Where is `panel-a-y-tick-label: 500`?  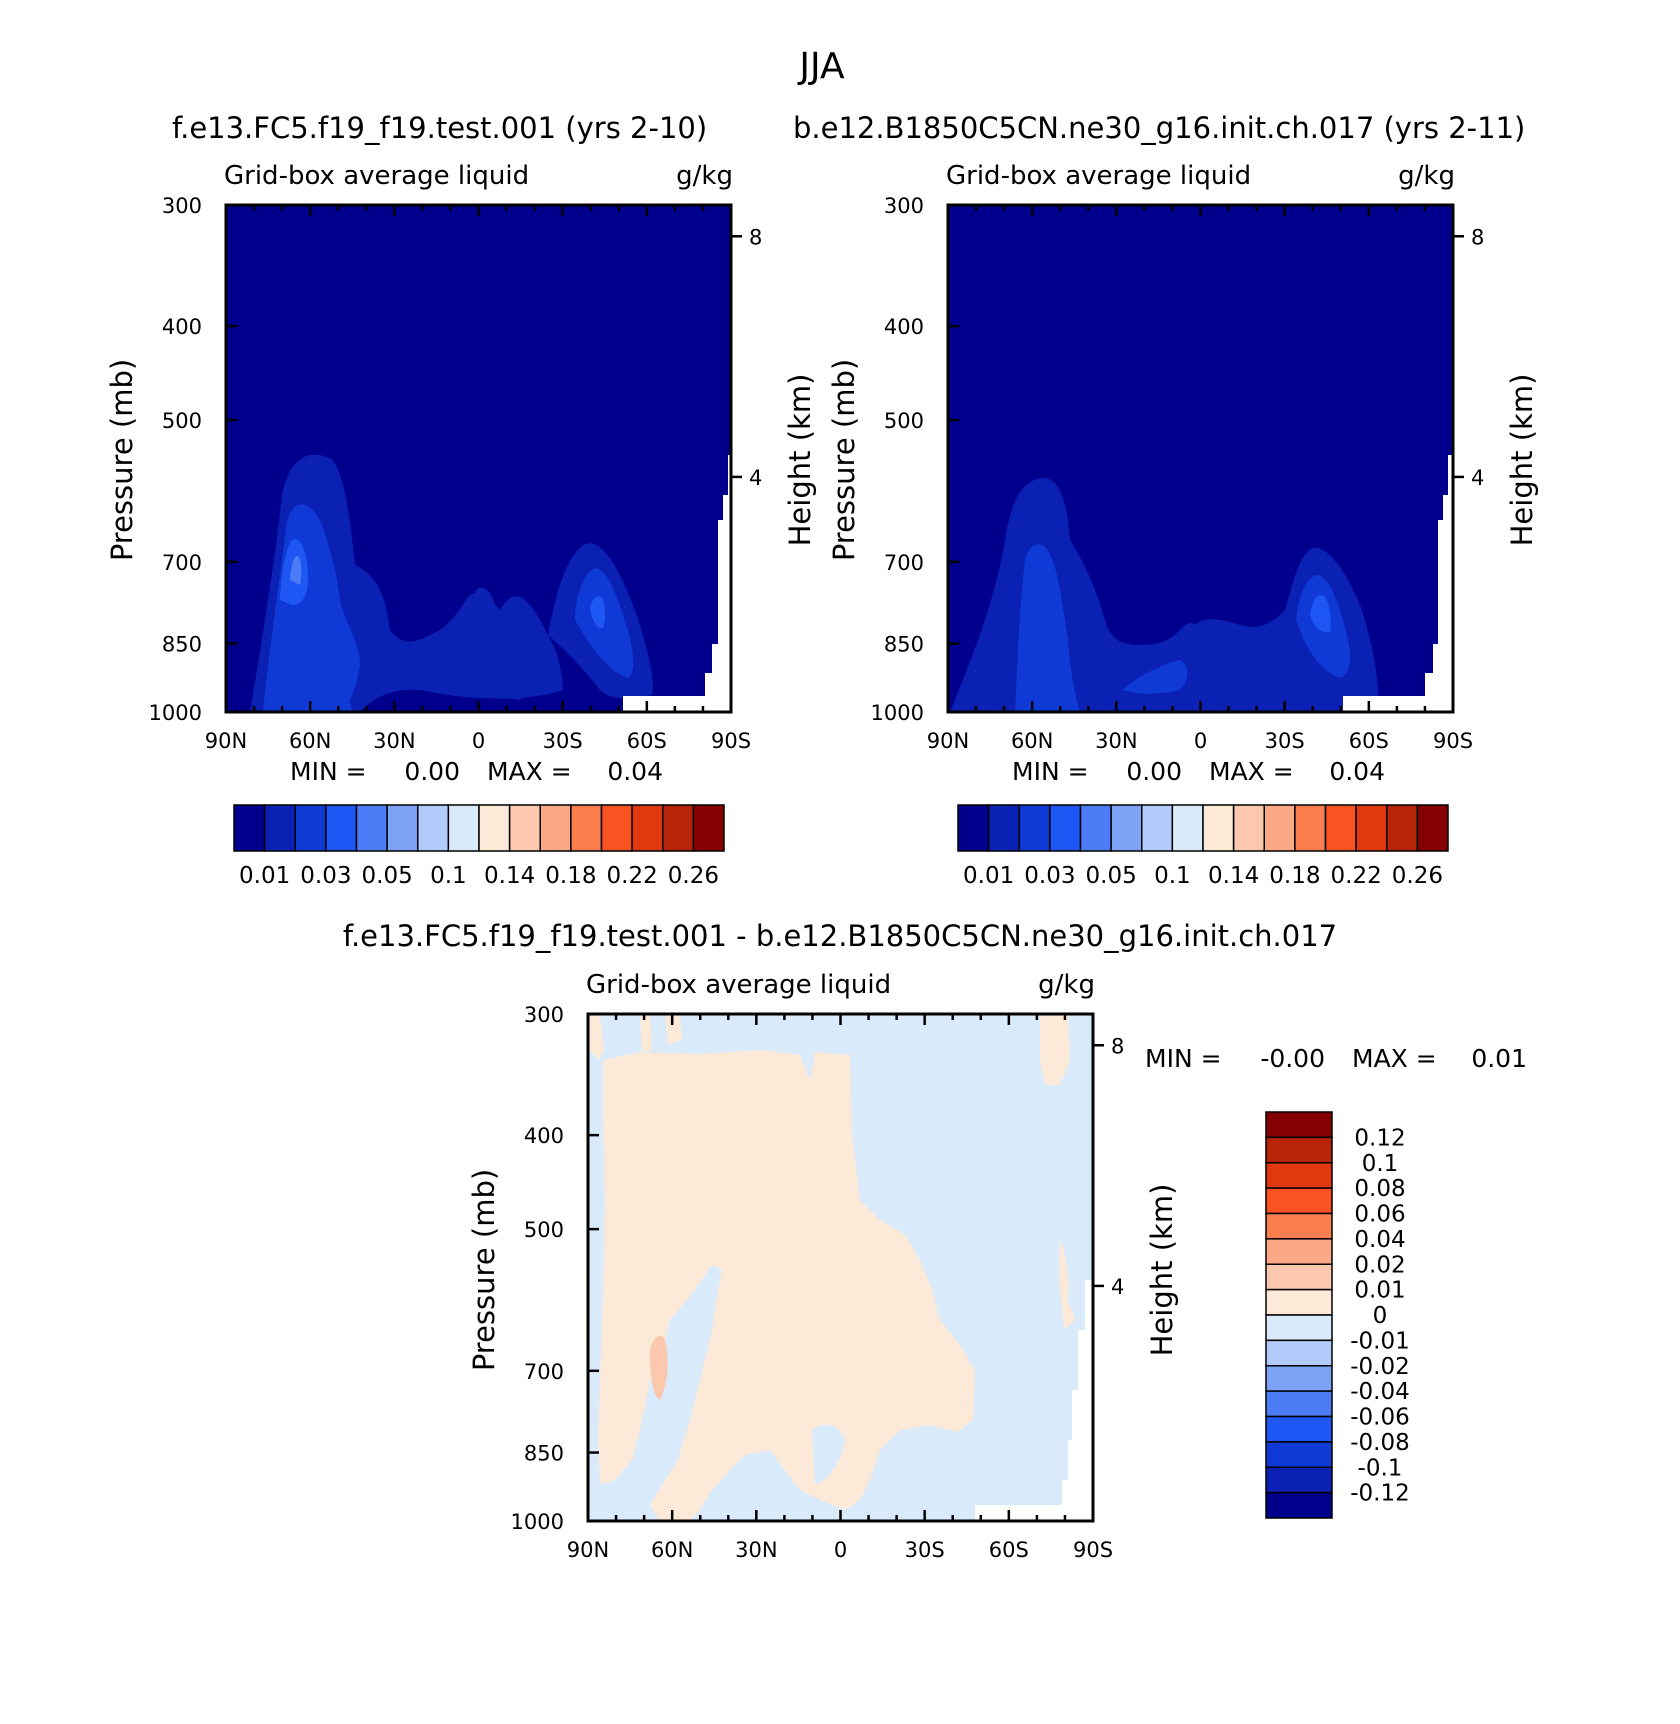
panel-a-y-tick-label: 500 is located at coordinates (182, 421).